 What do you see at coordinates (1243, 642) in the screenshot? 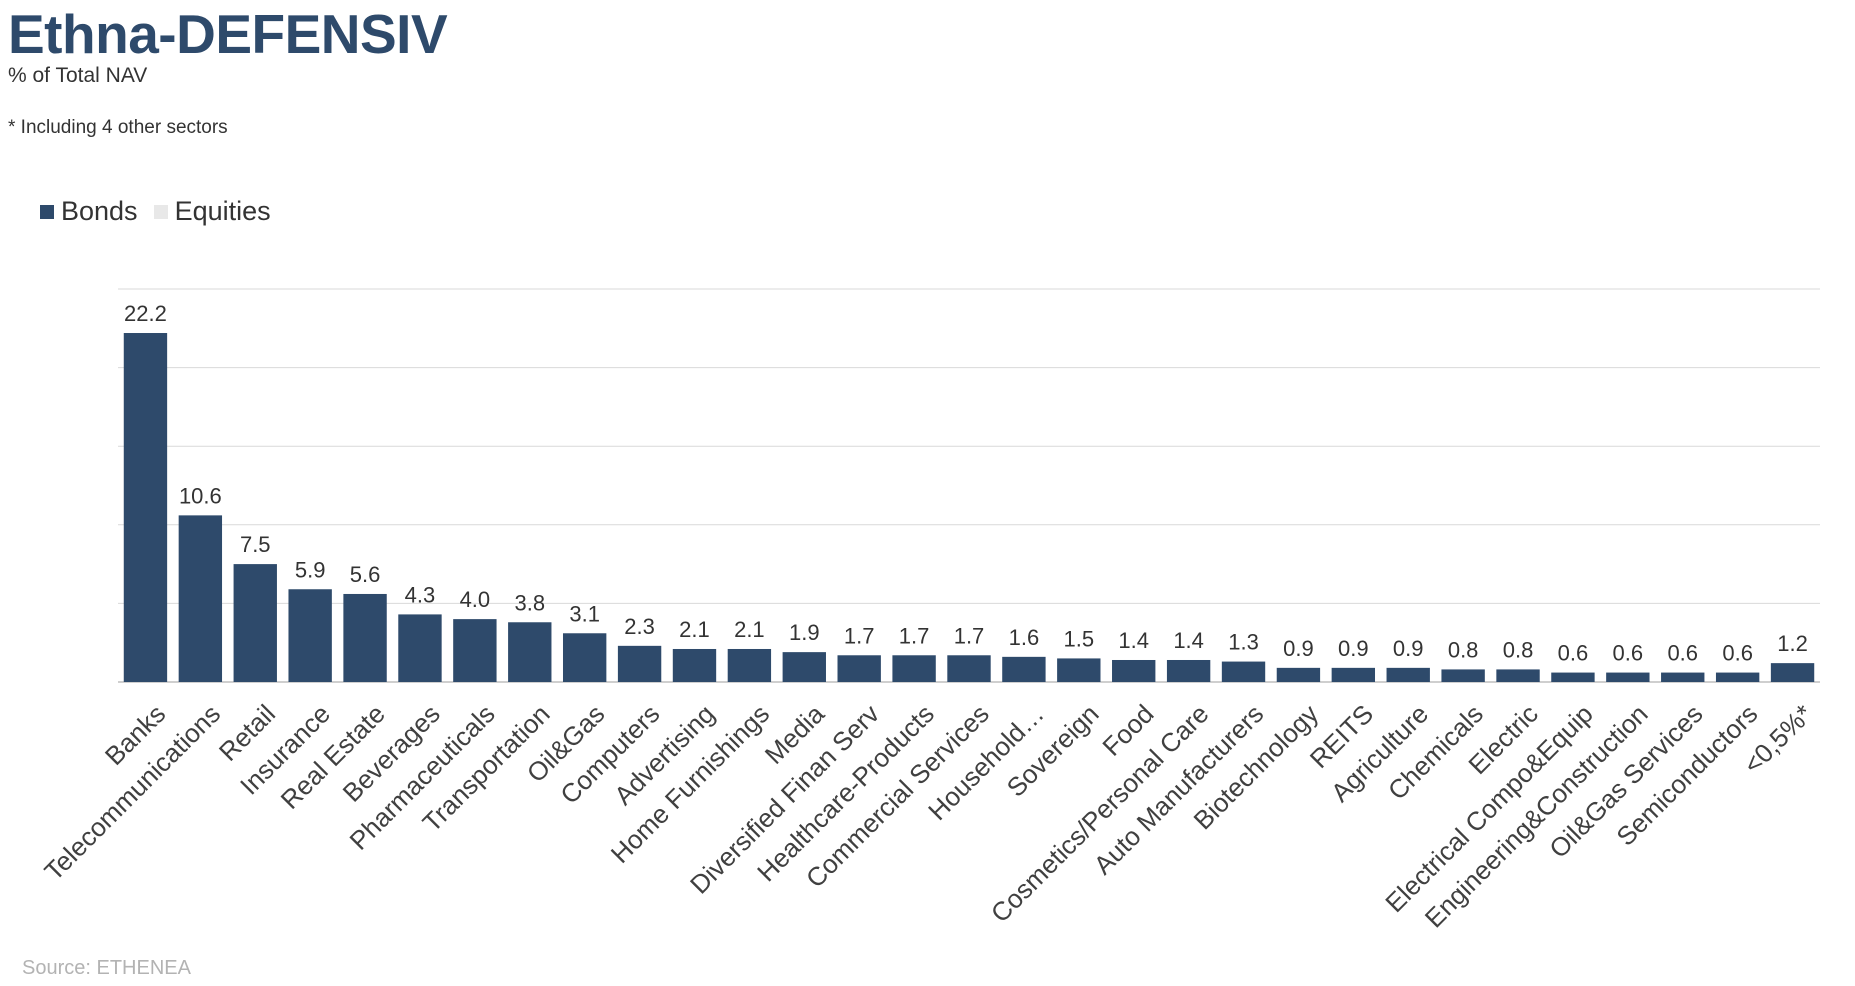
I see `data-label: 1.3` at bounding box center [1243, 642].